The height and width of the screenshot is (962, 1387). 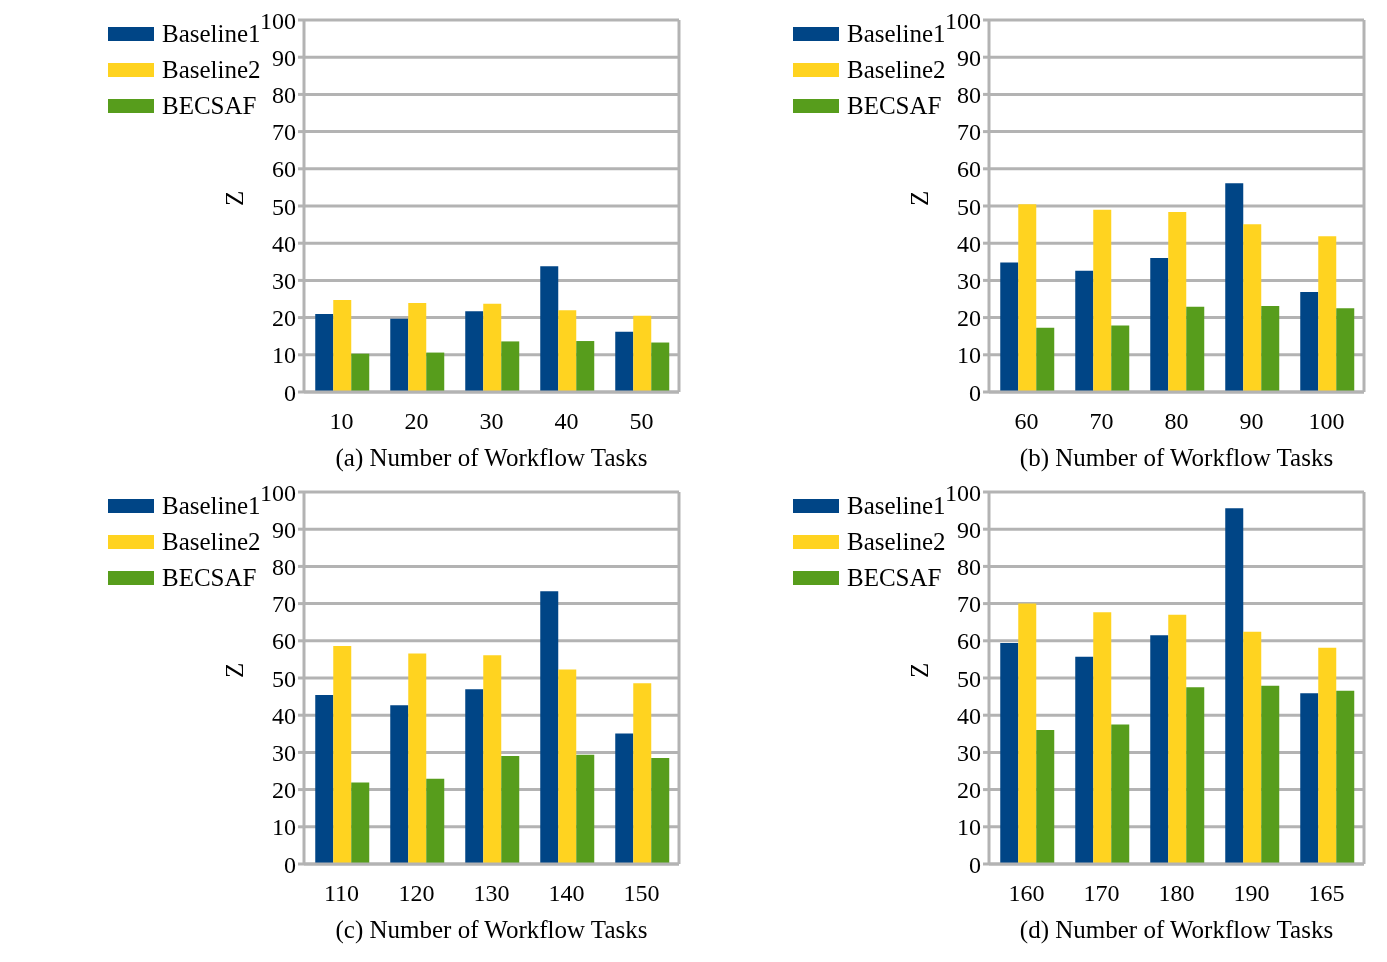 I want to click on x-tick-label: 30, so click(x=491, y=421).